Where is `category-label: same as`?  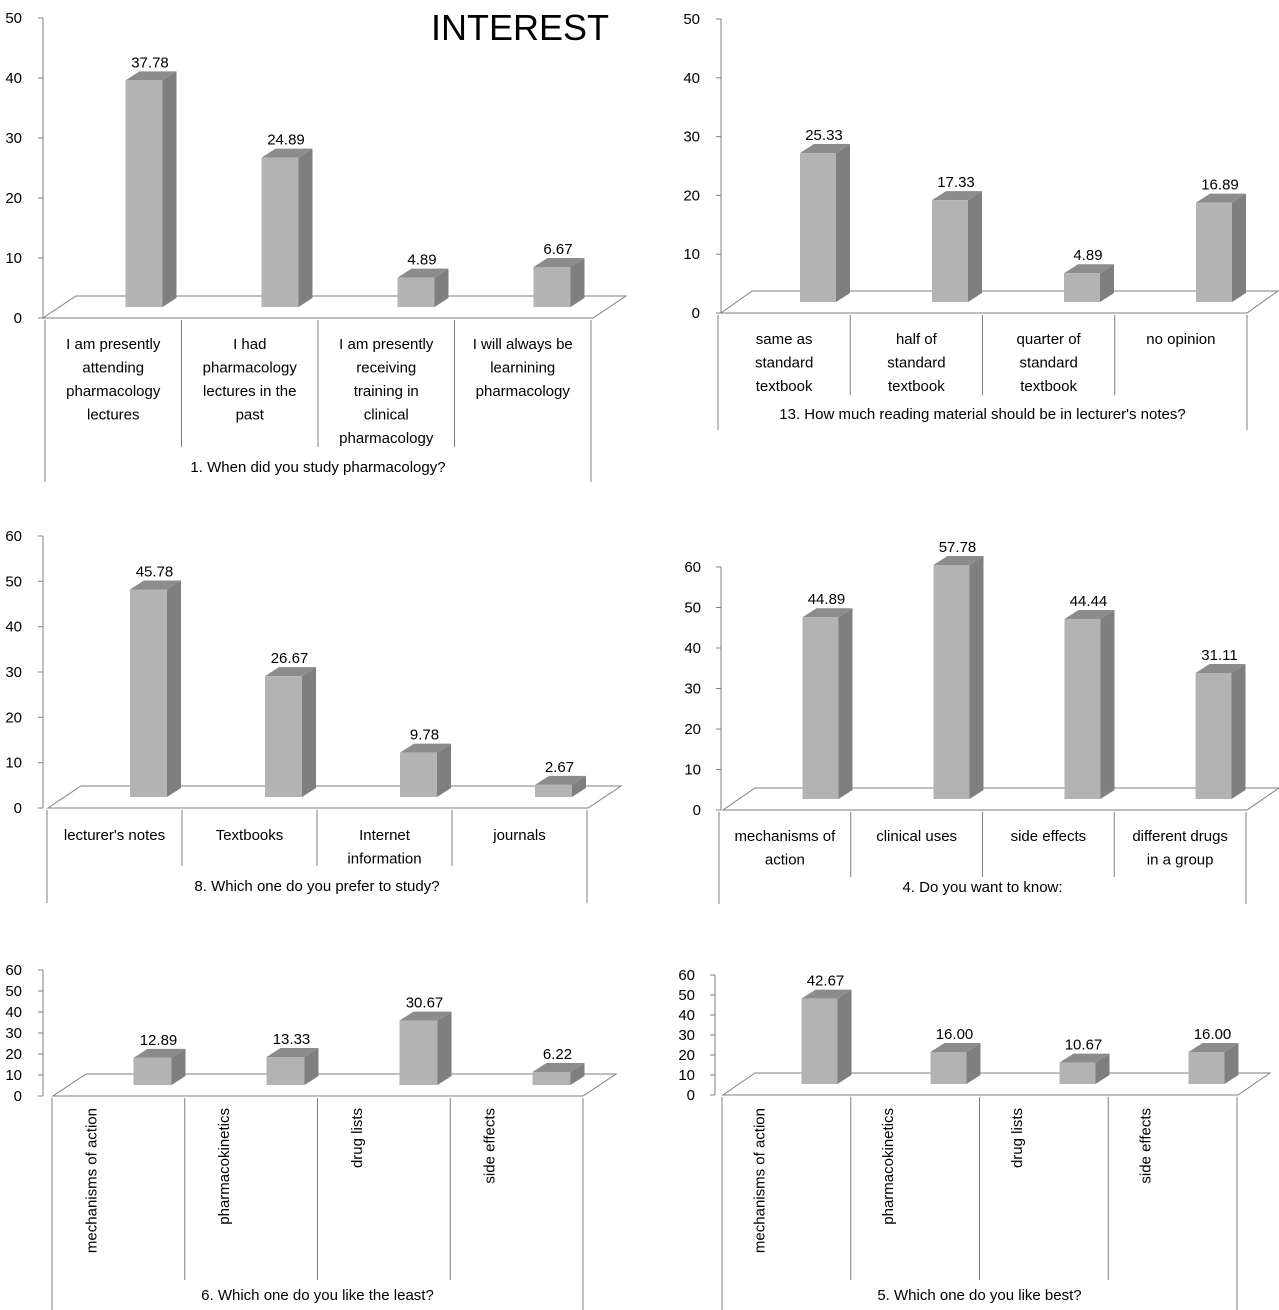 category-label: same as is located at coordinates (784, 339).